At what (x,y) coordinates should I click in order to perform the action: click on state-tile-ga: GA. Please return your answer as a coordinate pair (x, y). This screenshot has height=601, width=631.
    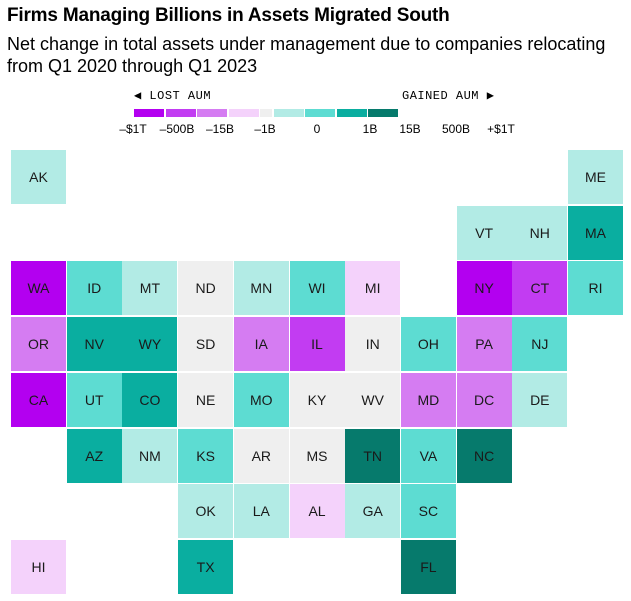
    Looking at the image, I should click on (373, 511).